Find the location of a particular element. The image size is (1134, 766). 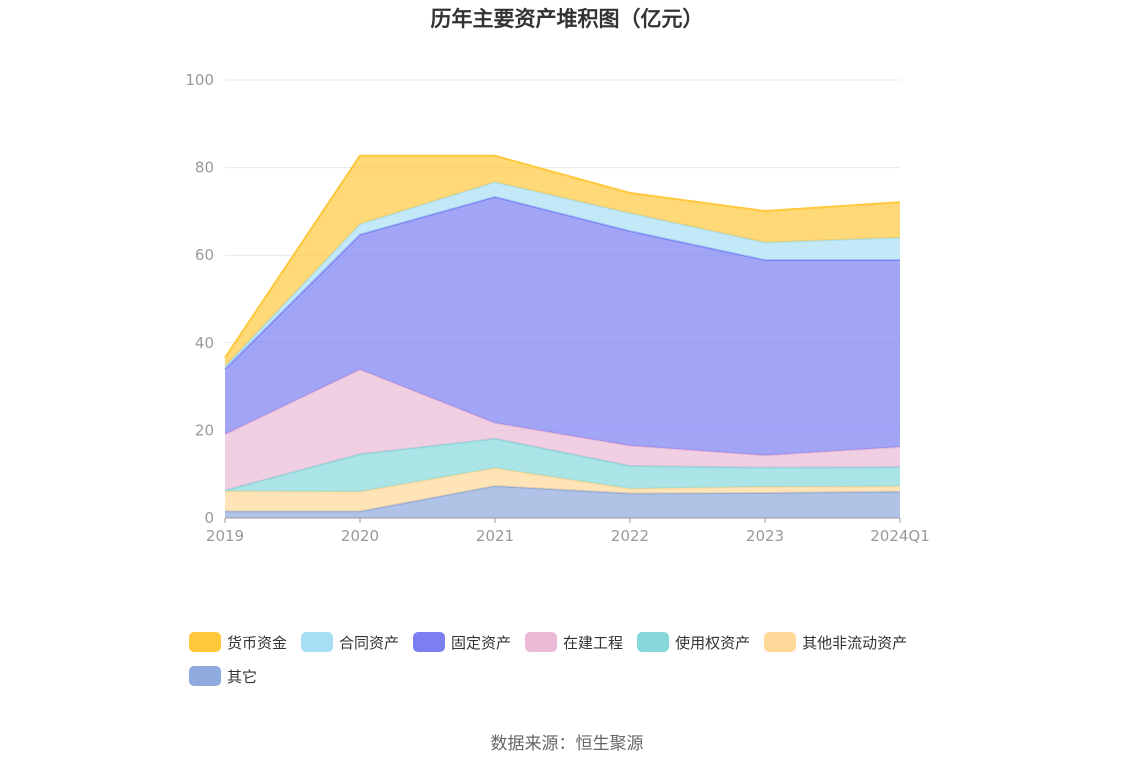

x-tick-label: 2022 is located at coordinates (630, 536).